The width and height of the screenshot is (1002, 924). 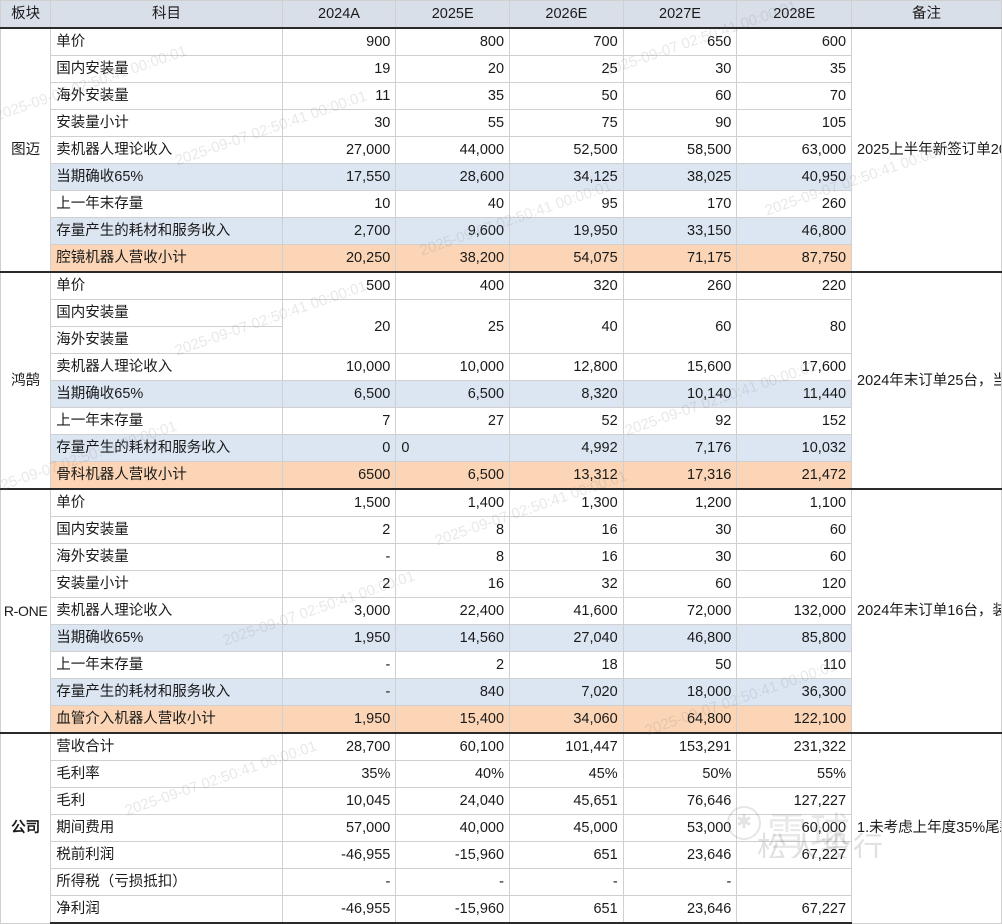 I want to click on cell-value: 10,045, so click(x=339, y=801).